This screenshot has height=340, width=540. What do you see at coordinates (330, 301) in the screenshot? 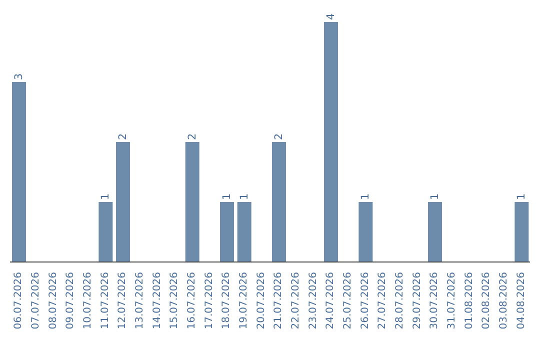
I see `x-tick-label: 24.07.2026` at bounding box center [330, 301].